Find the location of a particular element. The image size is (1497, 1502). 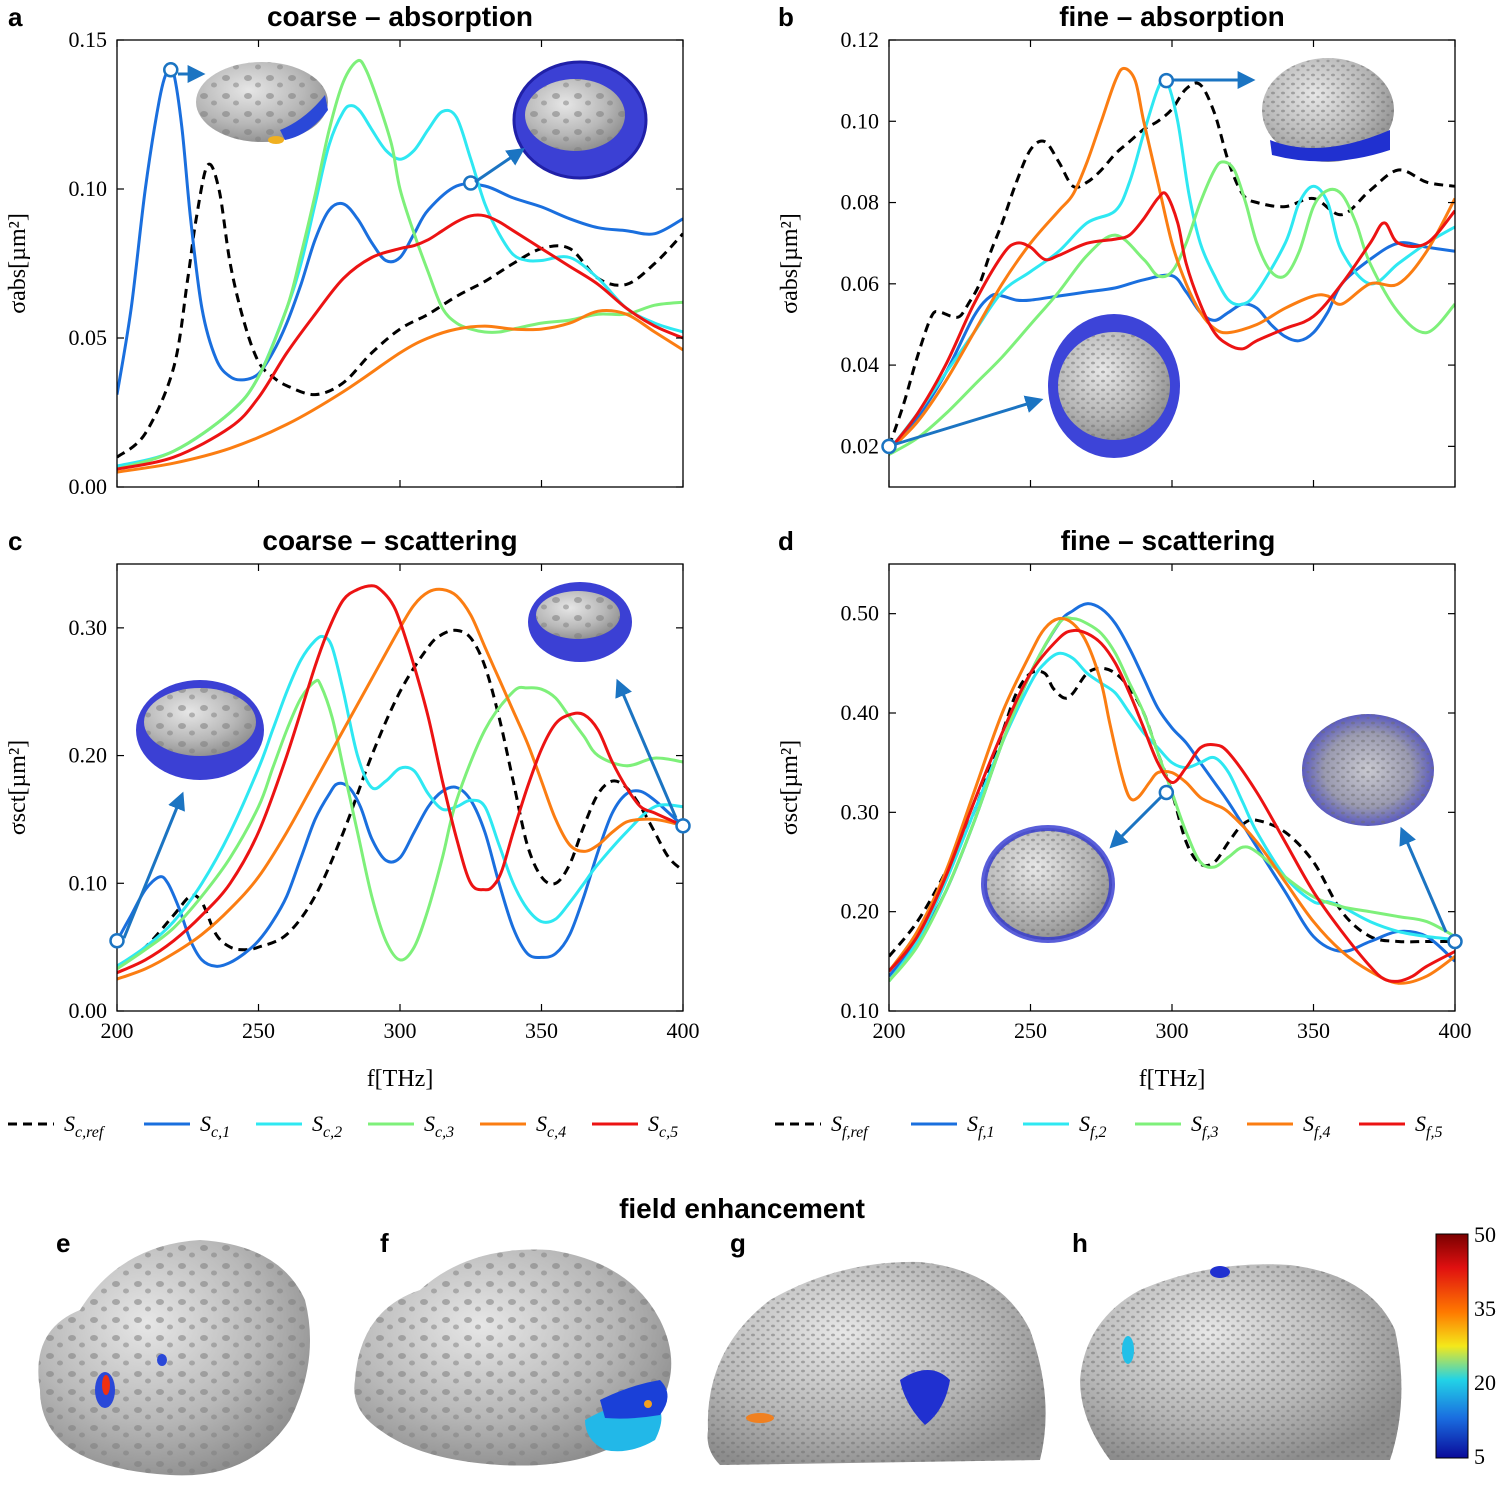

x-tick-label-d-350: 350 is located at coordinates (1313, 1030).